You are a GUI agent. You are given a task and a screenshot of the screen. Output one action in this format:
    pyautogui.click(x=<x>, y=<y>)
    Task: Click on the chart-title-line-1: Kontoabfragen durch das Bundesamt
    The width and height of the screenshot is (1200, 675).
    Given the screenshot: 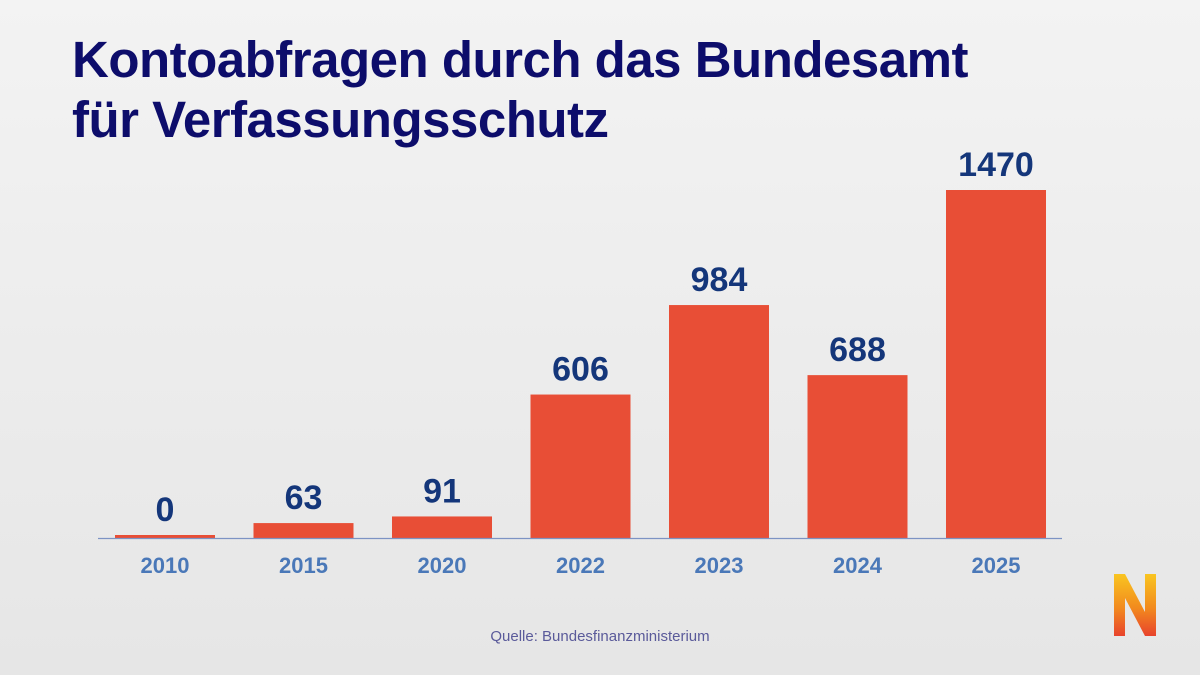 What is the action you would take?
    pyautogui.click(x=520, y=59)
    